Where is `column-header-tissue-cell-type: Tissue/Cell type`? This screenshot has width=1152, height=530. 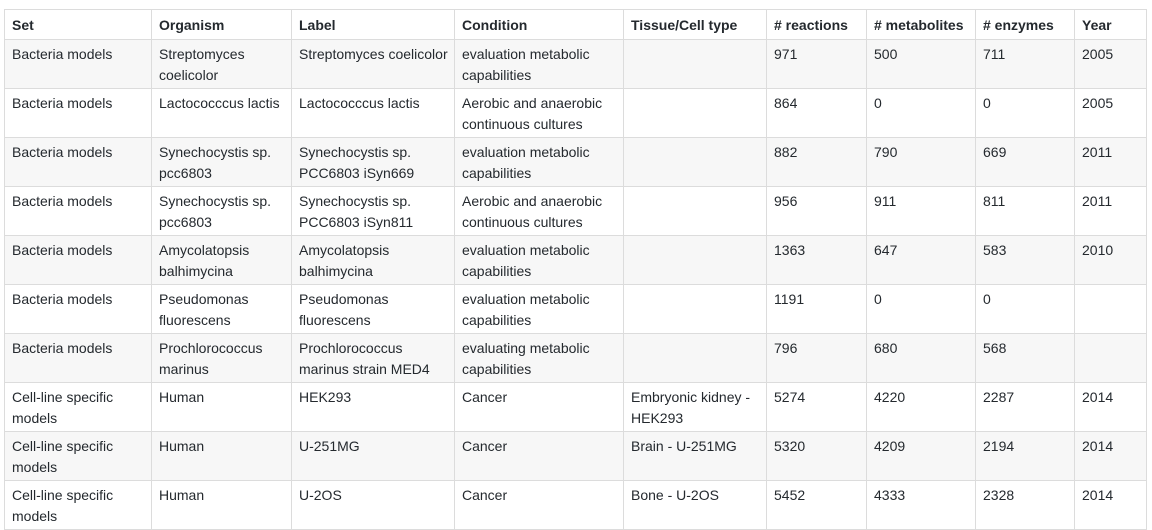
column-header-tissue-cell-type: Tissue/Cell type is located at coordinates (695, 24).